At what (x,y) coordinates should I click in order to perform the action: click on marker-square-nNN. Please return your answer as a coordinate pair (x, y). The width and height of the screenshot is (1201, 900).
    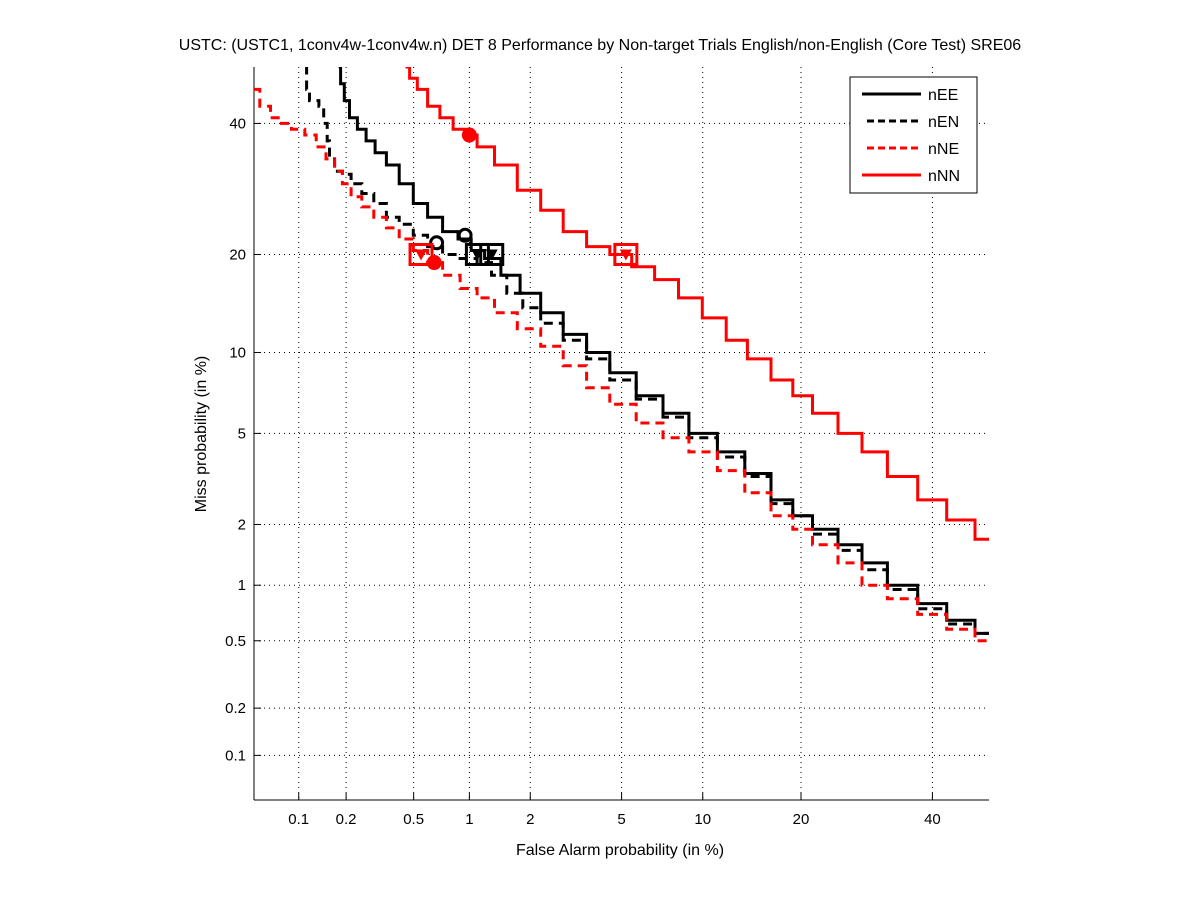
    Looking at the image, I should click on (626, 254).